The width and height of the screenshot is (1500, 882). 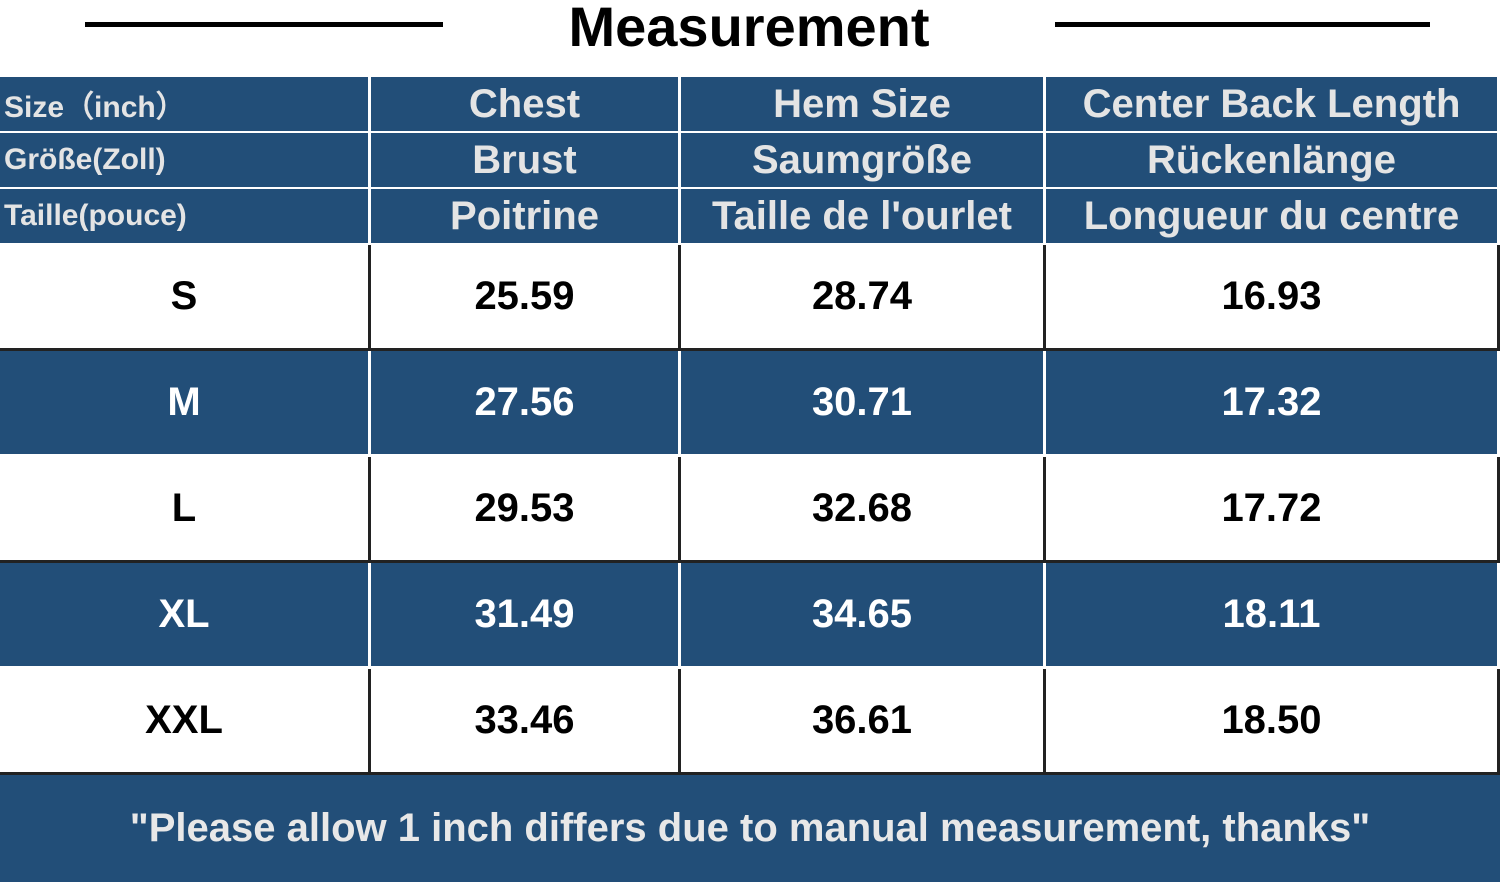 What do you see at coordinates (863, 298) in the screenshot?
I see `table-cell: 28.74` at bounding box center [863, 298].